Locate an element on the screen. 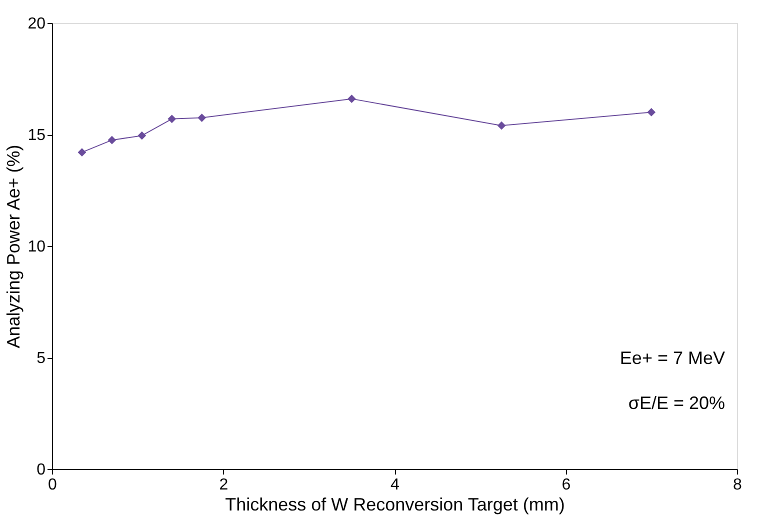  y-tick-label: 10 is located at coordinates (37, 247).